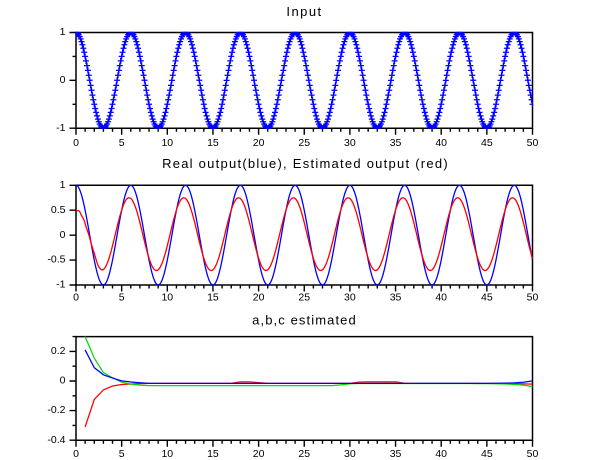  Describe the element at coordinates (58, 351) in the screenshot. I see `svg-text: 0.2` at that location.